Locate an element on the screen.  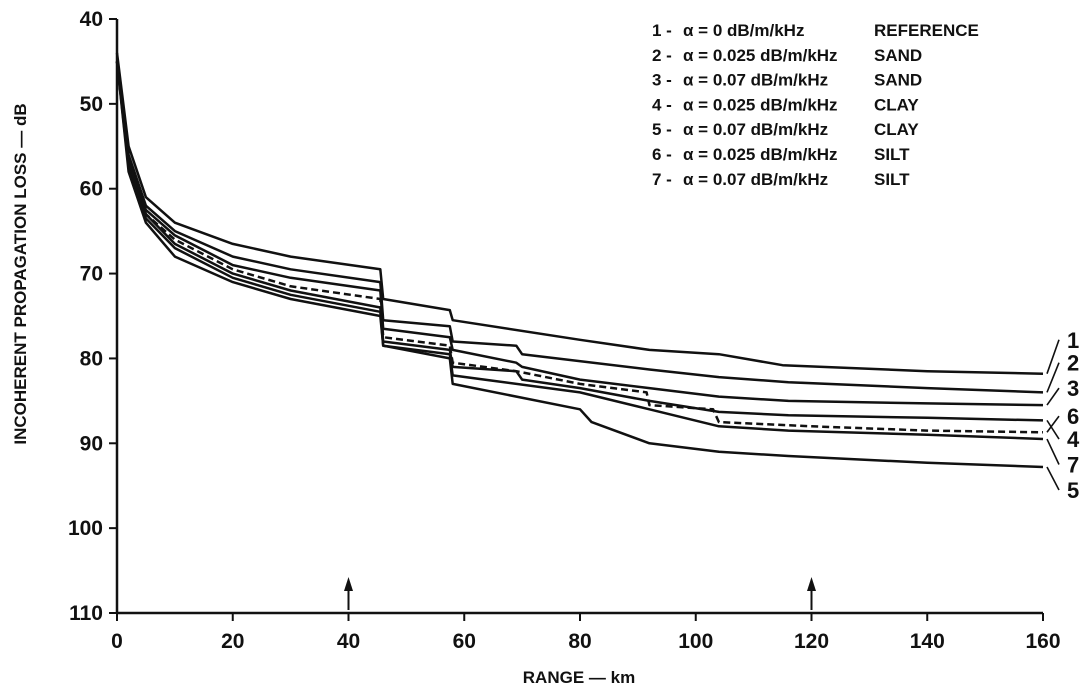
legend-entry-alpha: α = 0 dB/m/kHz is located at coordinates (743, 30).